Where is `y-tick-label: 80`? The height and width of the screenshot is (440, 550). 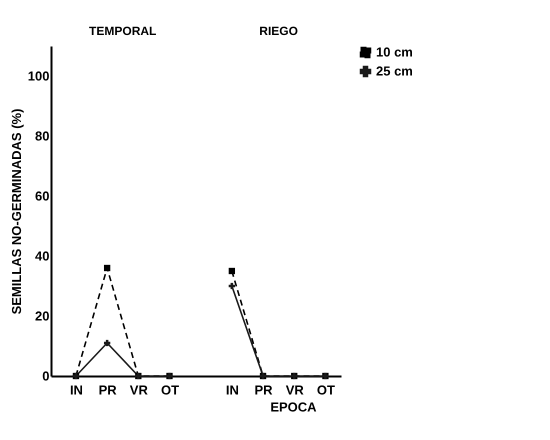
y-tick-label: 80 is located at coordinates (42, 136).